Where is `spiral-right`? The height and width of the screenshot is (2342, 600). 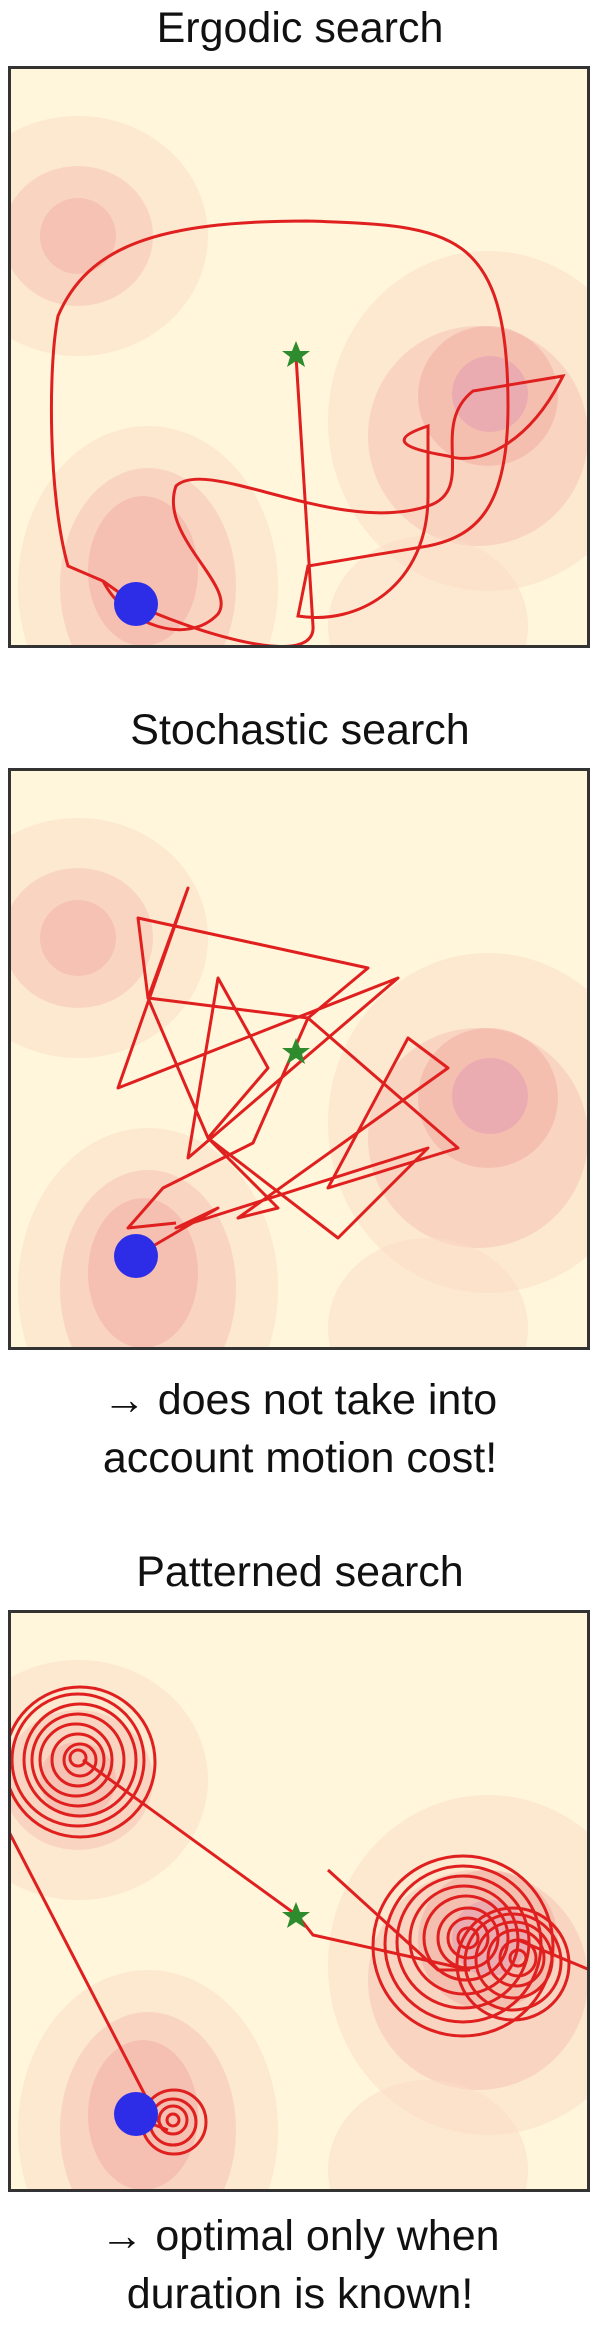 spiral-right is located at coordinates (471, 1946).